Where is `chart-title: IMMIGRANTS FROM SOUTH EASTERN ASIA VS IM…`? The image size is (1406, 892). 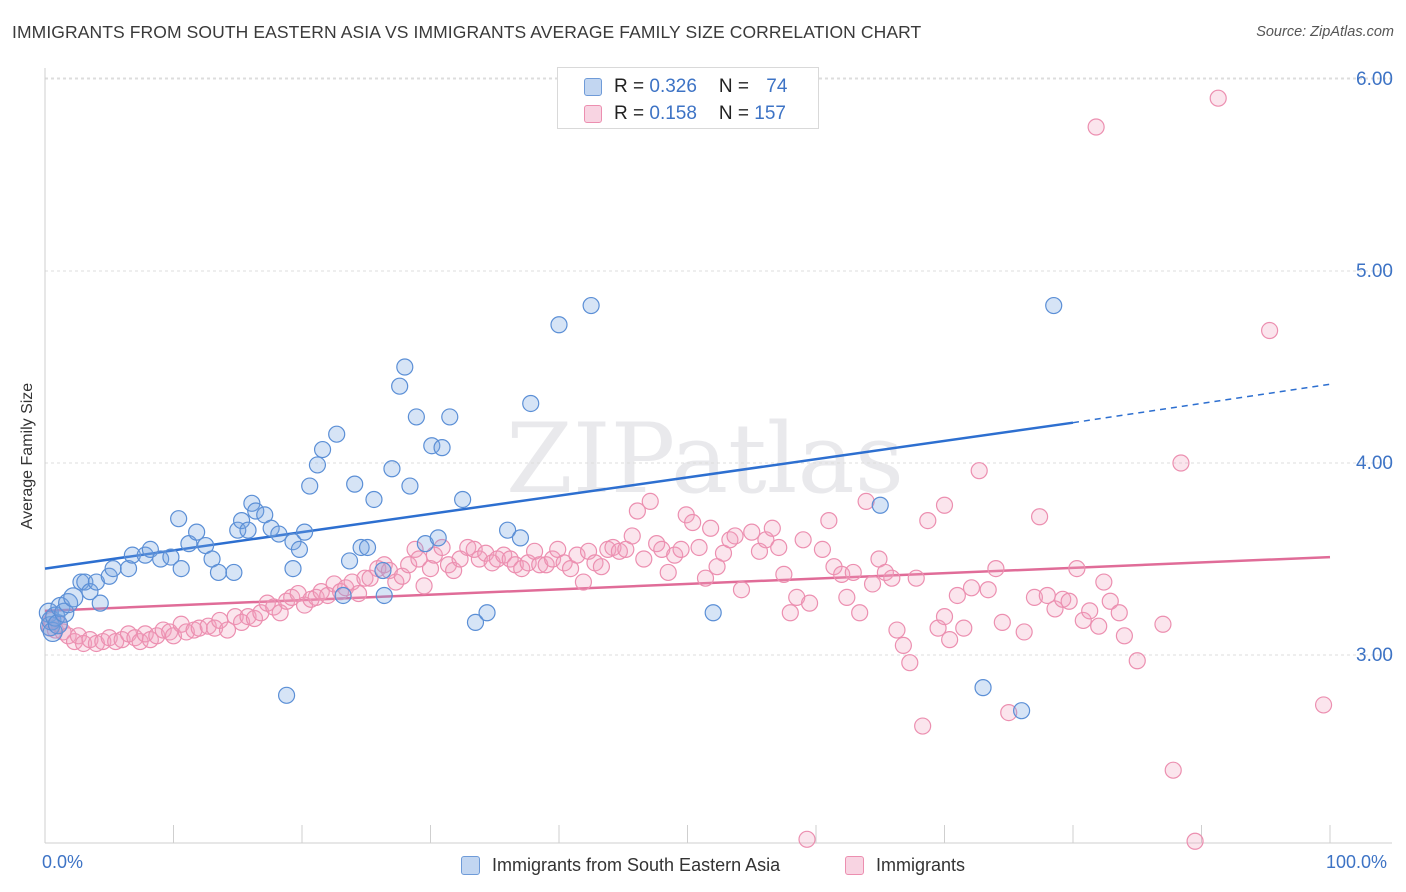
chart-title: IMMIGRANTS FROM SOUTH EASTERN ASIA VS IM… is located at coordinates (467, 32).